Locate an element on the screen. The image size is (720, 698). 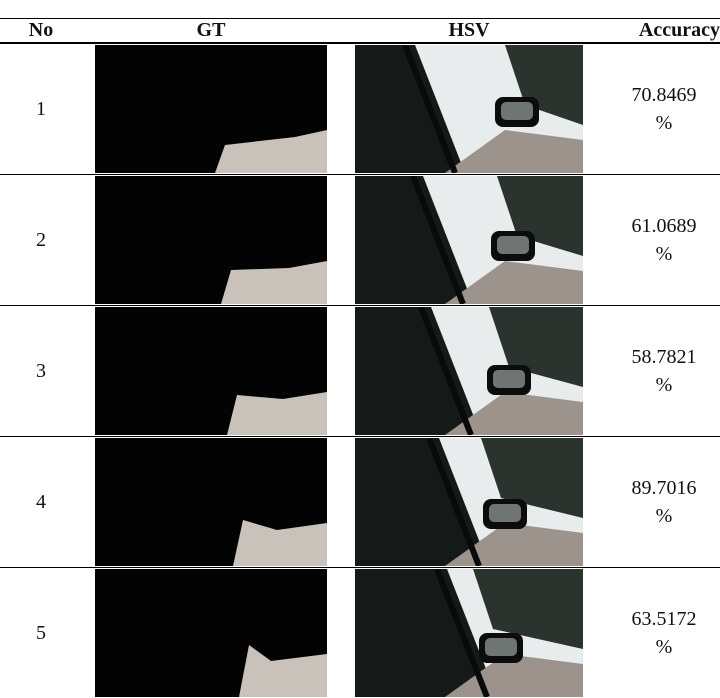
row-number: 4 is located at coordinates (41, 502).